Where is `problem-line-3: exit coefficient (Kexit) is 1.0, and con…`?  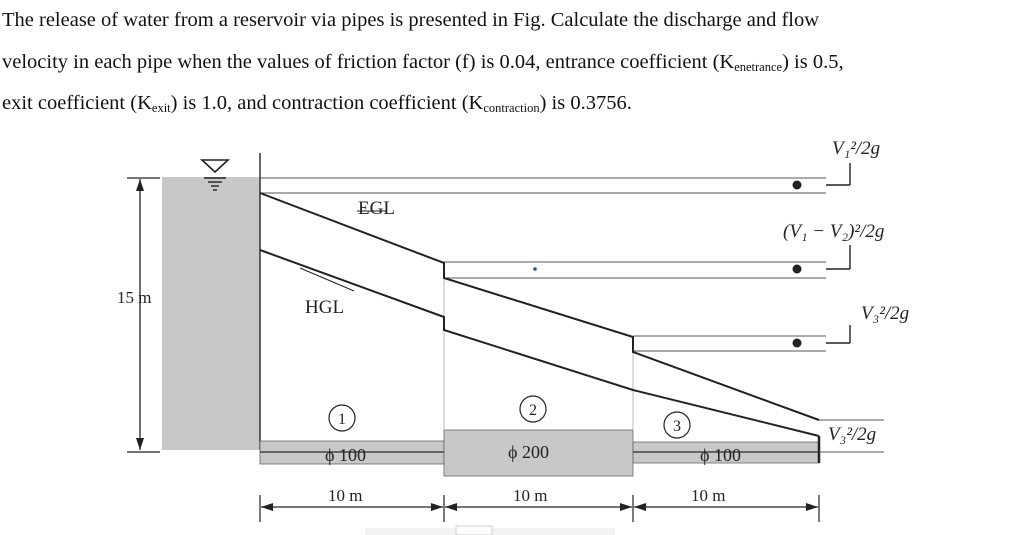
problem-line-3: exit coefficient (Kexit) is 1.0, and con… is located at coordinates (506, 104).